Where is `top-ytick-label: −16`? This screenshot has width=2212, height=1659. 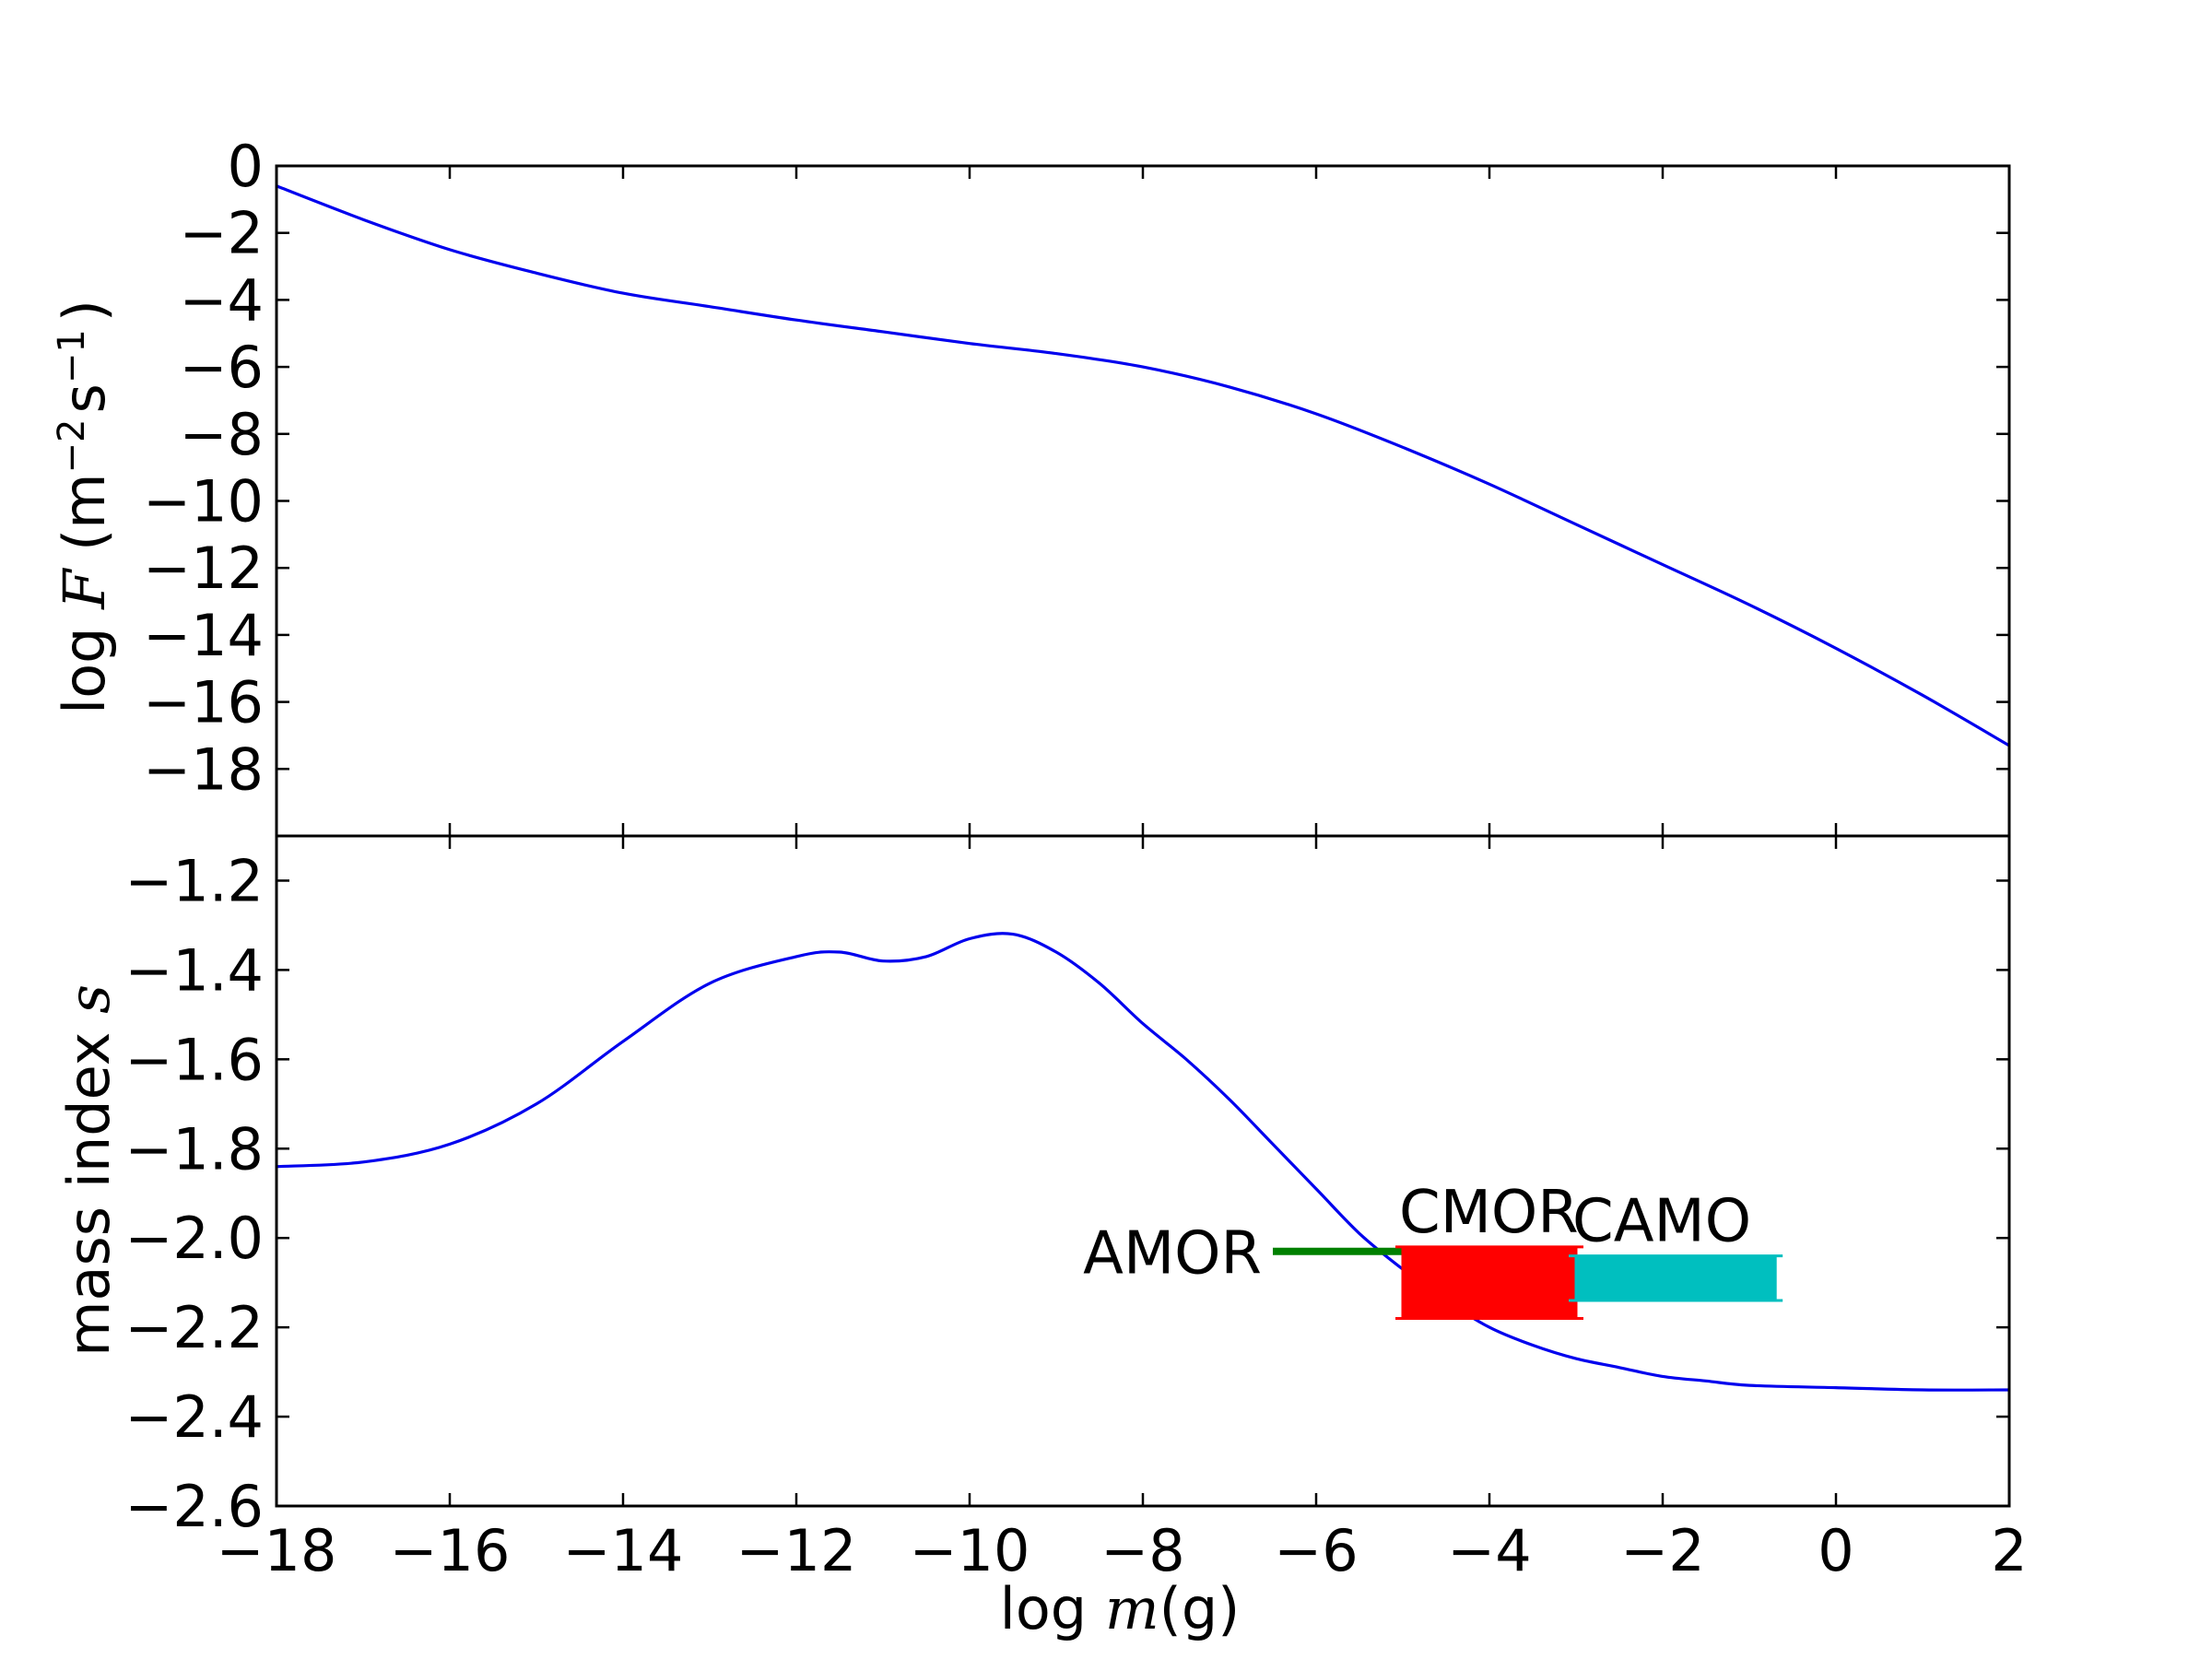
top-ytick-label: −16 is located at coordinates (203, 702).